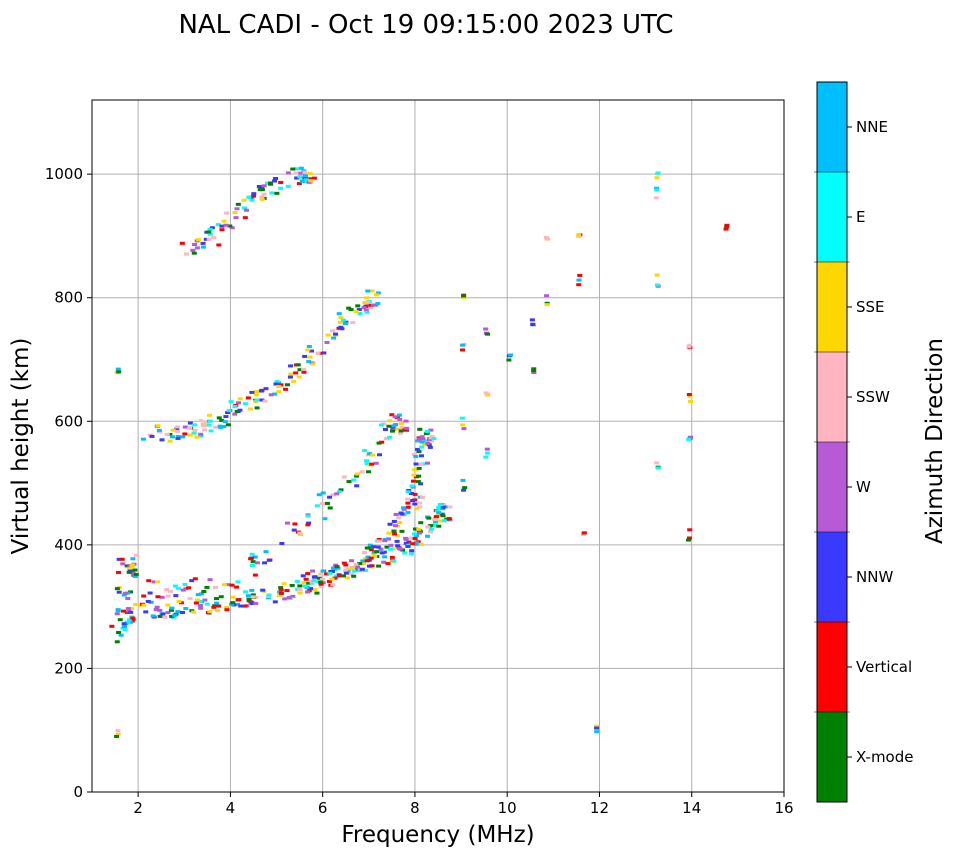 The width and height of the screenshot is (958, 861). What do you see at coordinates (599, 808) in the screenshot?
I see `x-tick-label: 12` at bounding box center [599, 808].